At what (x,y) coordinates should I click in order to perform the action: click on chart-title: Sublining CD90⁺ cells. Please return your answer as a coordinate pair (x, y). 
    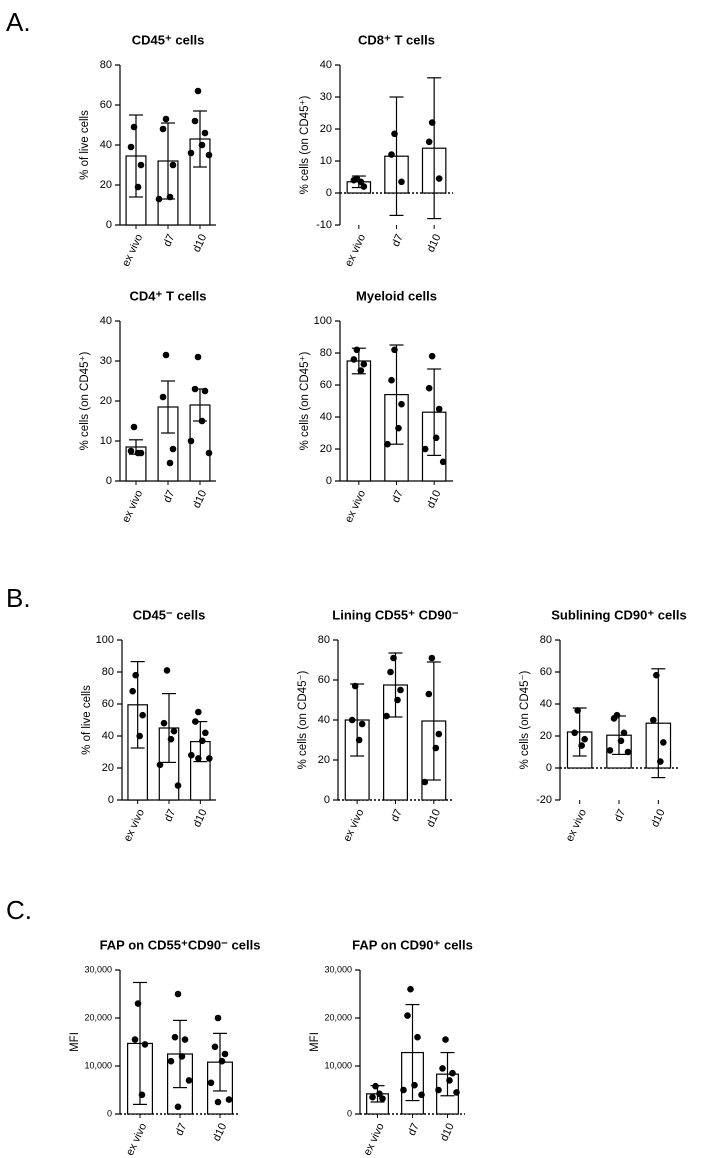
    Looking at the image, I should click on (618, 614).